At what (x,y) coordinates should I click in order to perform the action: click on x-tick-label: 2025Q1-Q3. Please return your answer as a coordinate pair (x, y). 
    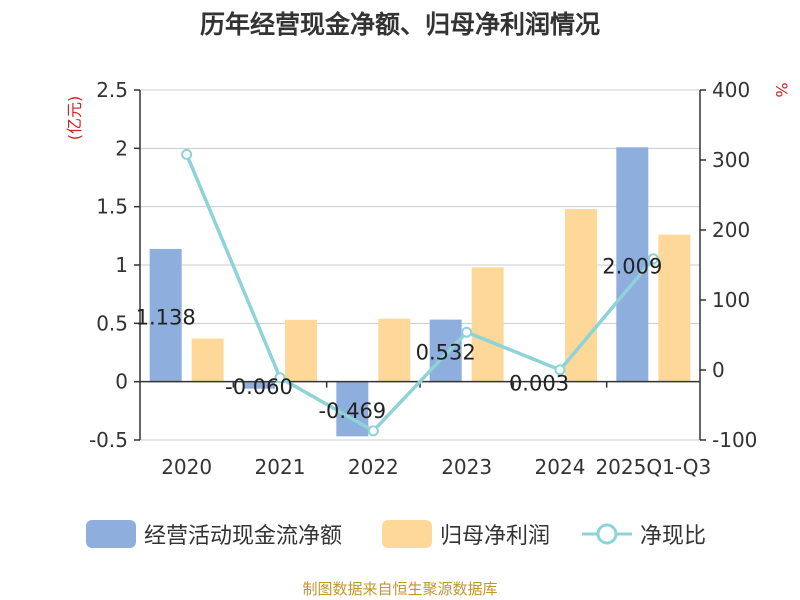
    Looking at the image, I should click on (653, 467).